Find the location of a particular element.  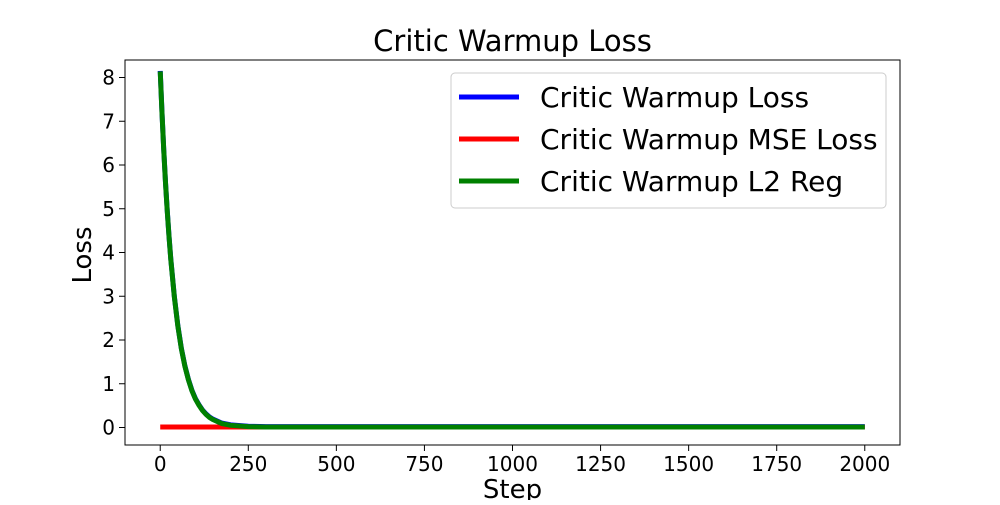

y-tick-label: 0 is located at coordinates (108, 428).